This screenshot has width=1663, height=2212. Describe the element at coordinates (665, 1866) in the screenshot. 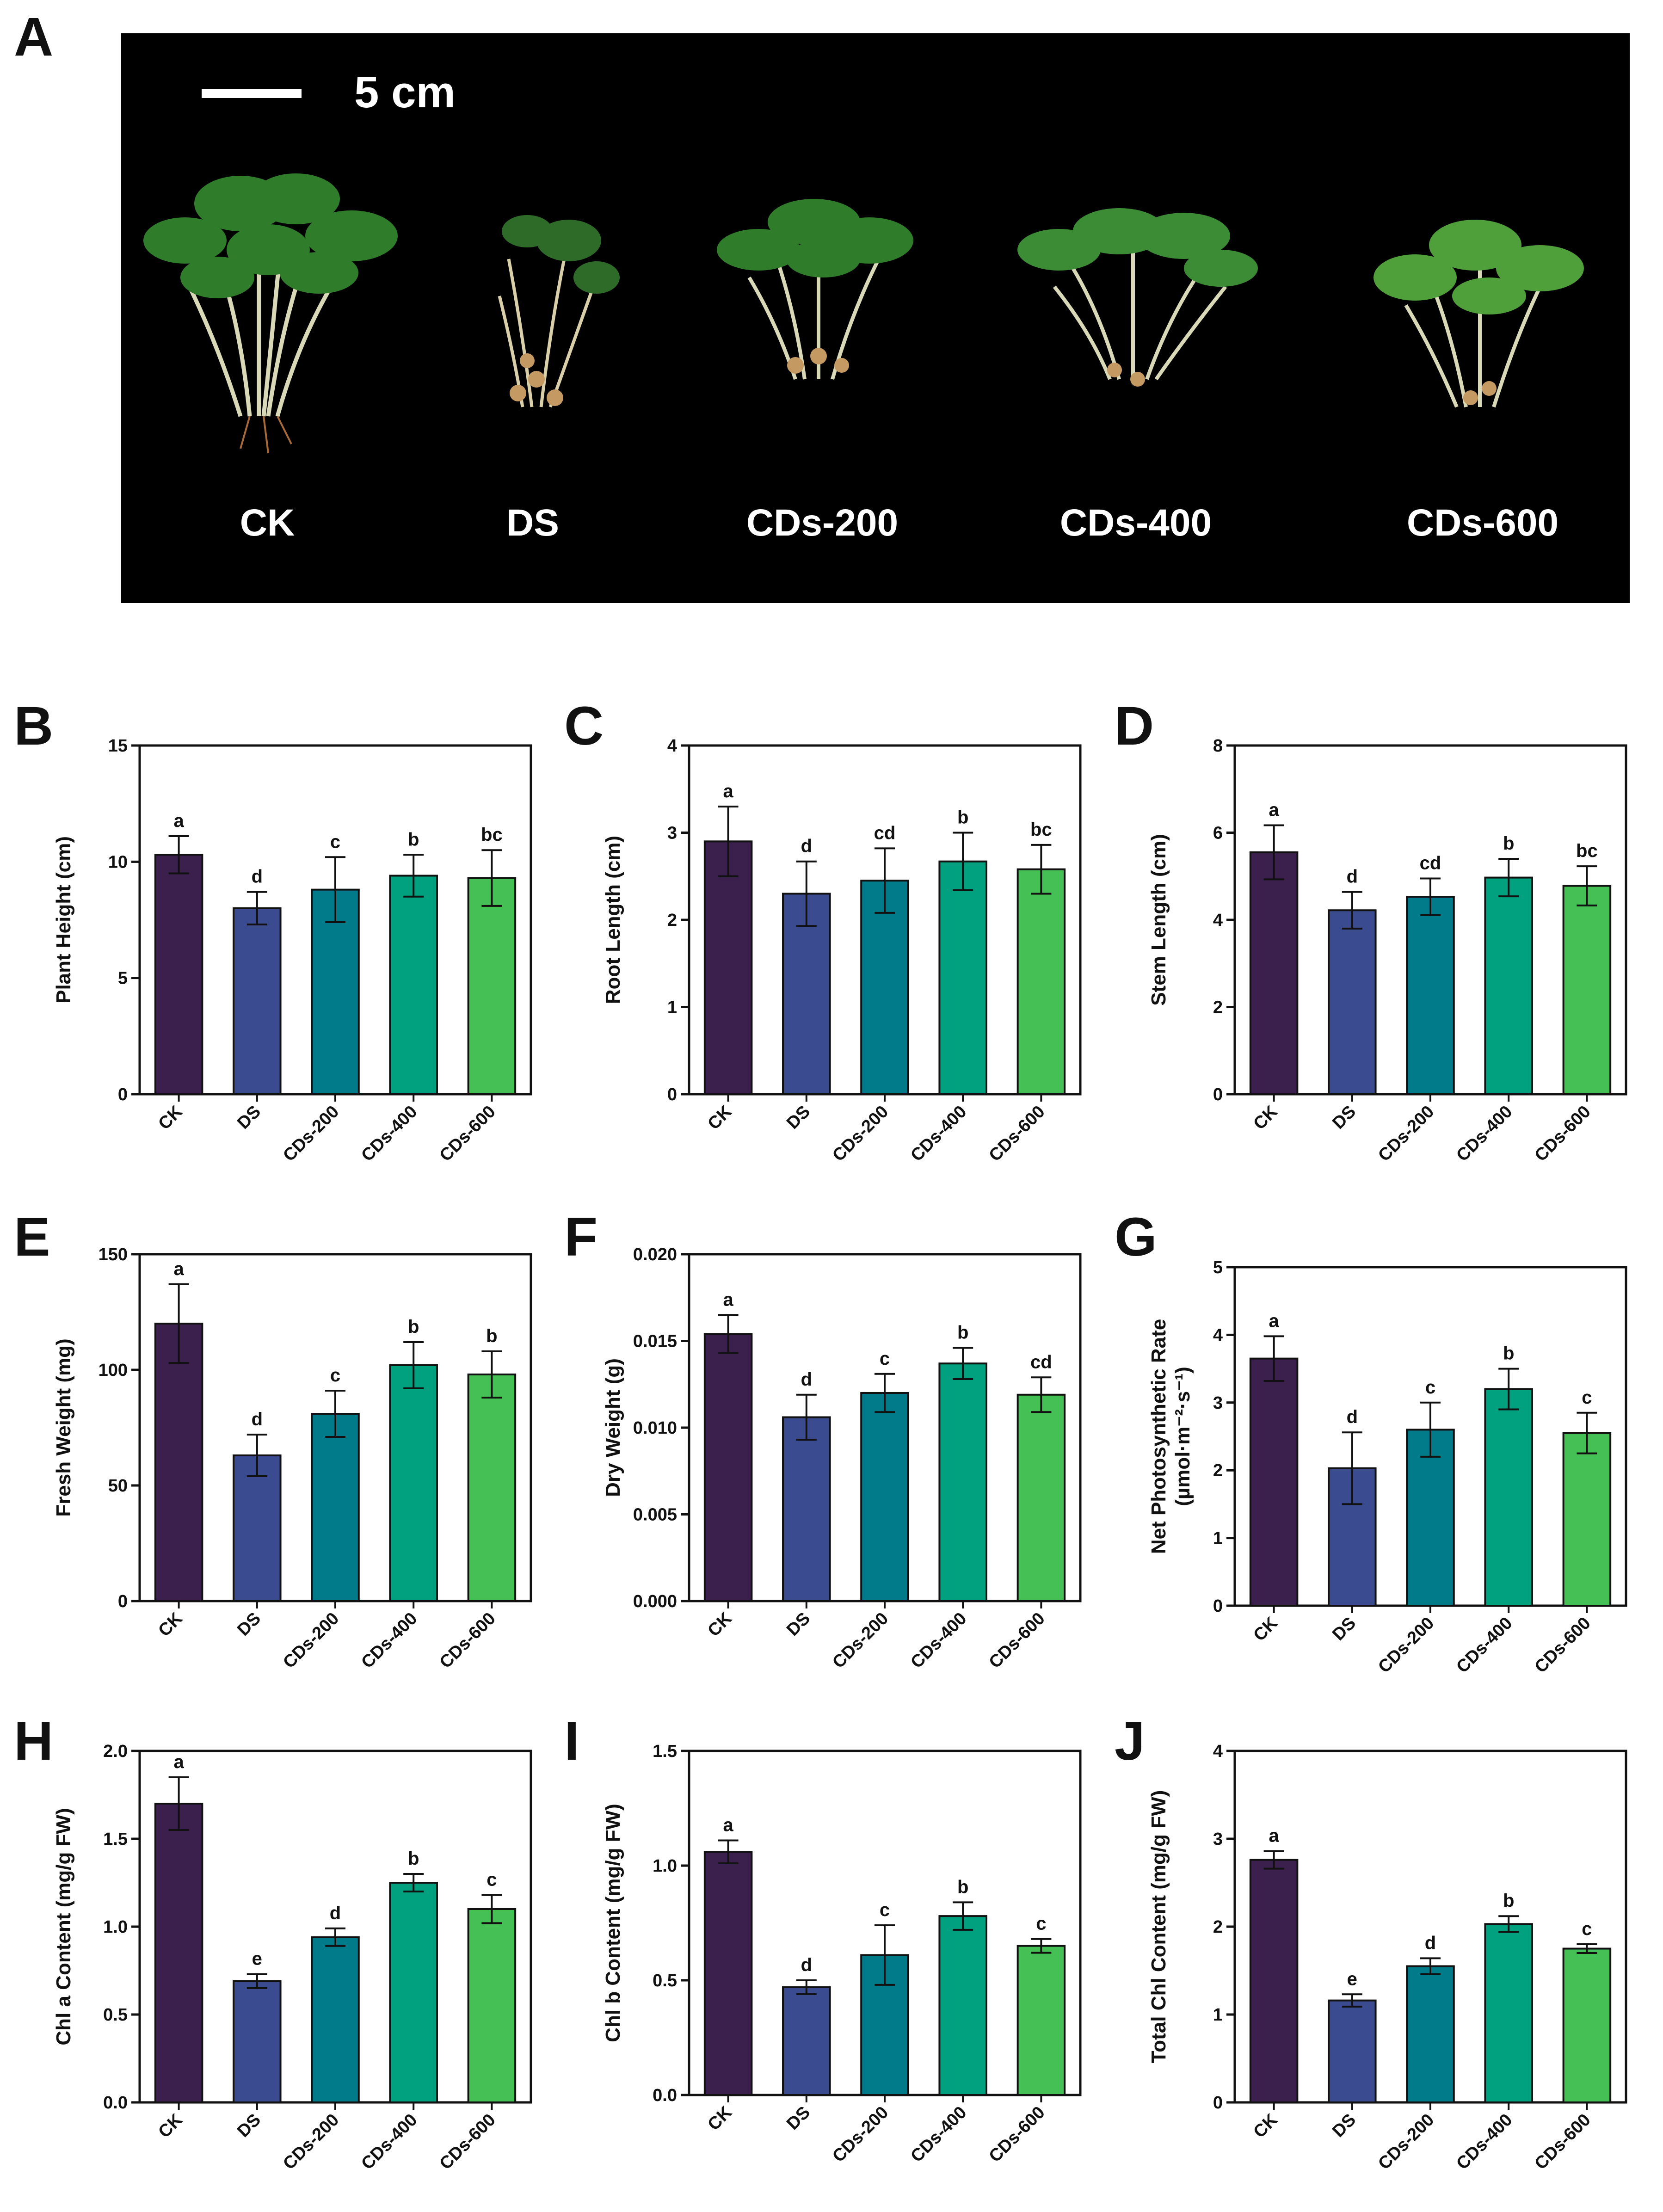

I see `chart-i-ytick-label: 1.0` at that location.